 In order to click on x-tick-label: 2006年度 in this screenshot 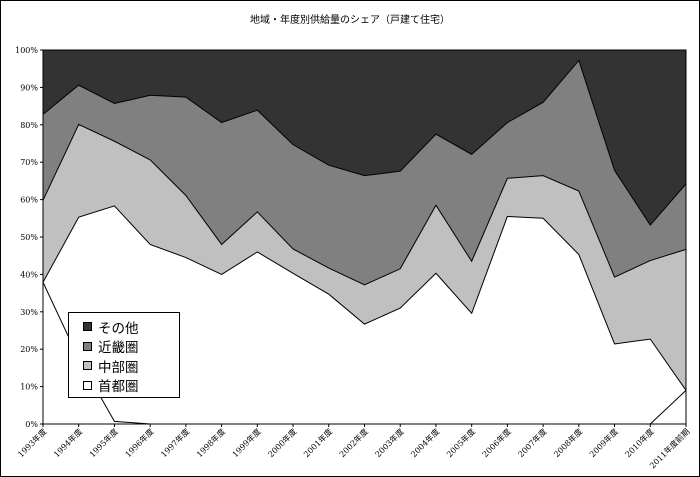, I will do `click(496, 442)`.